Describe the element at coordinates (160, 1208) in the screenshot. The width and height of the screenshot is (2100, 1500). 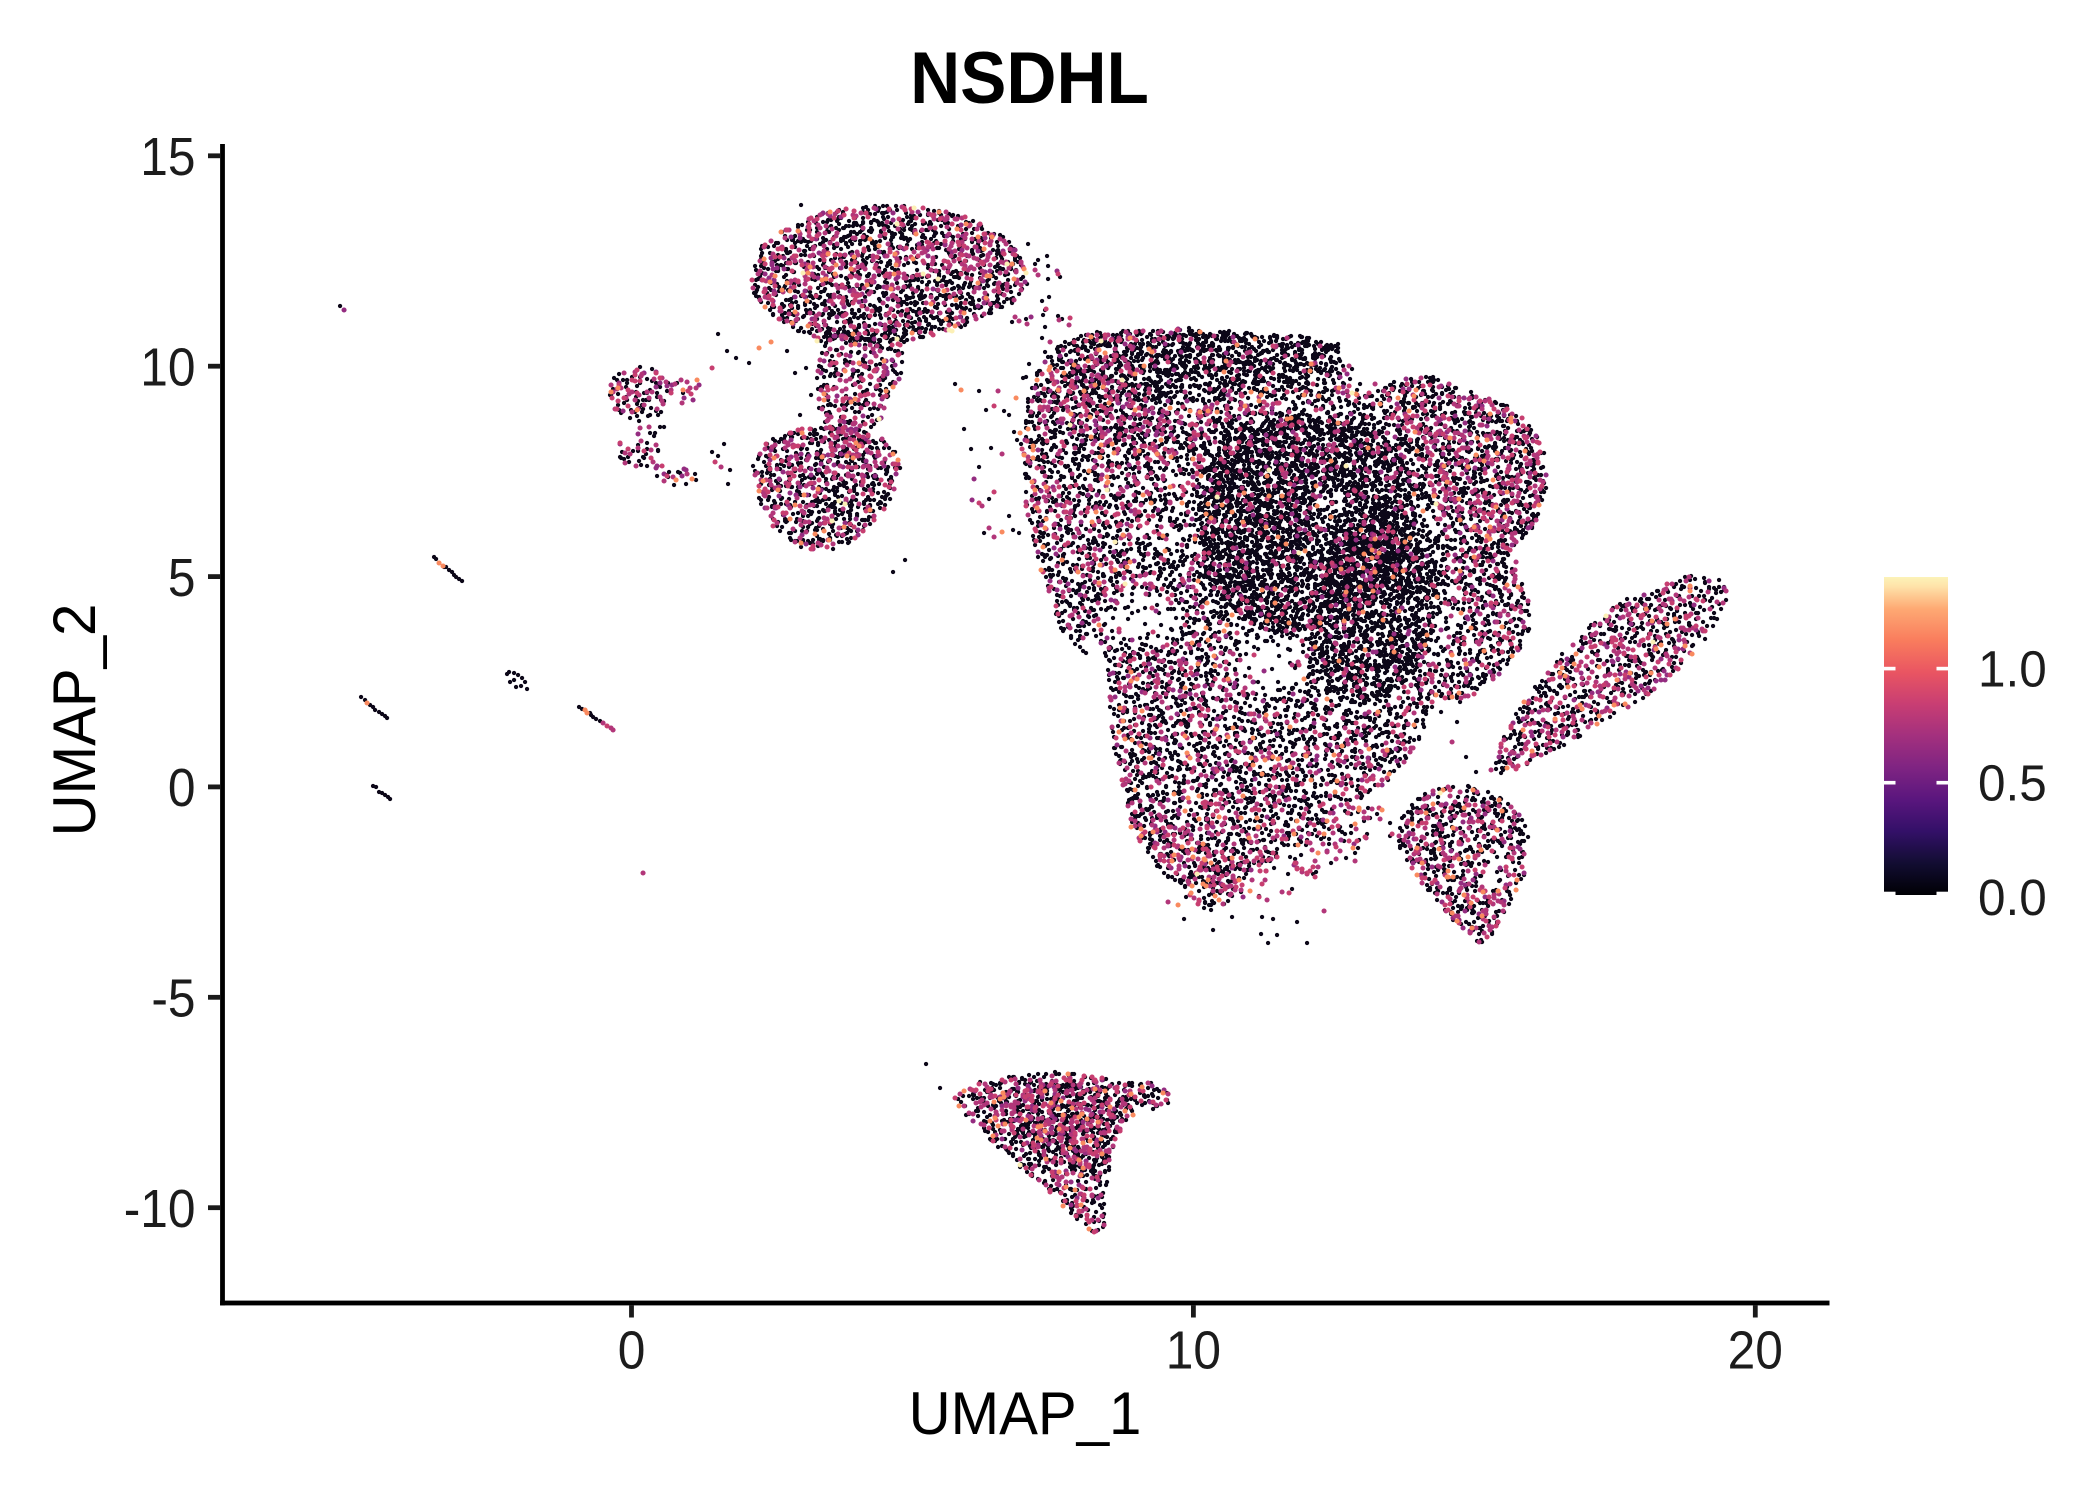
I see `svg-text: -10` at that location.